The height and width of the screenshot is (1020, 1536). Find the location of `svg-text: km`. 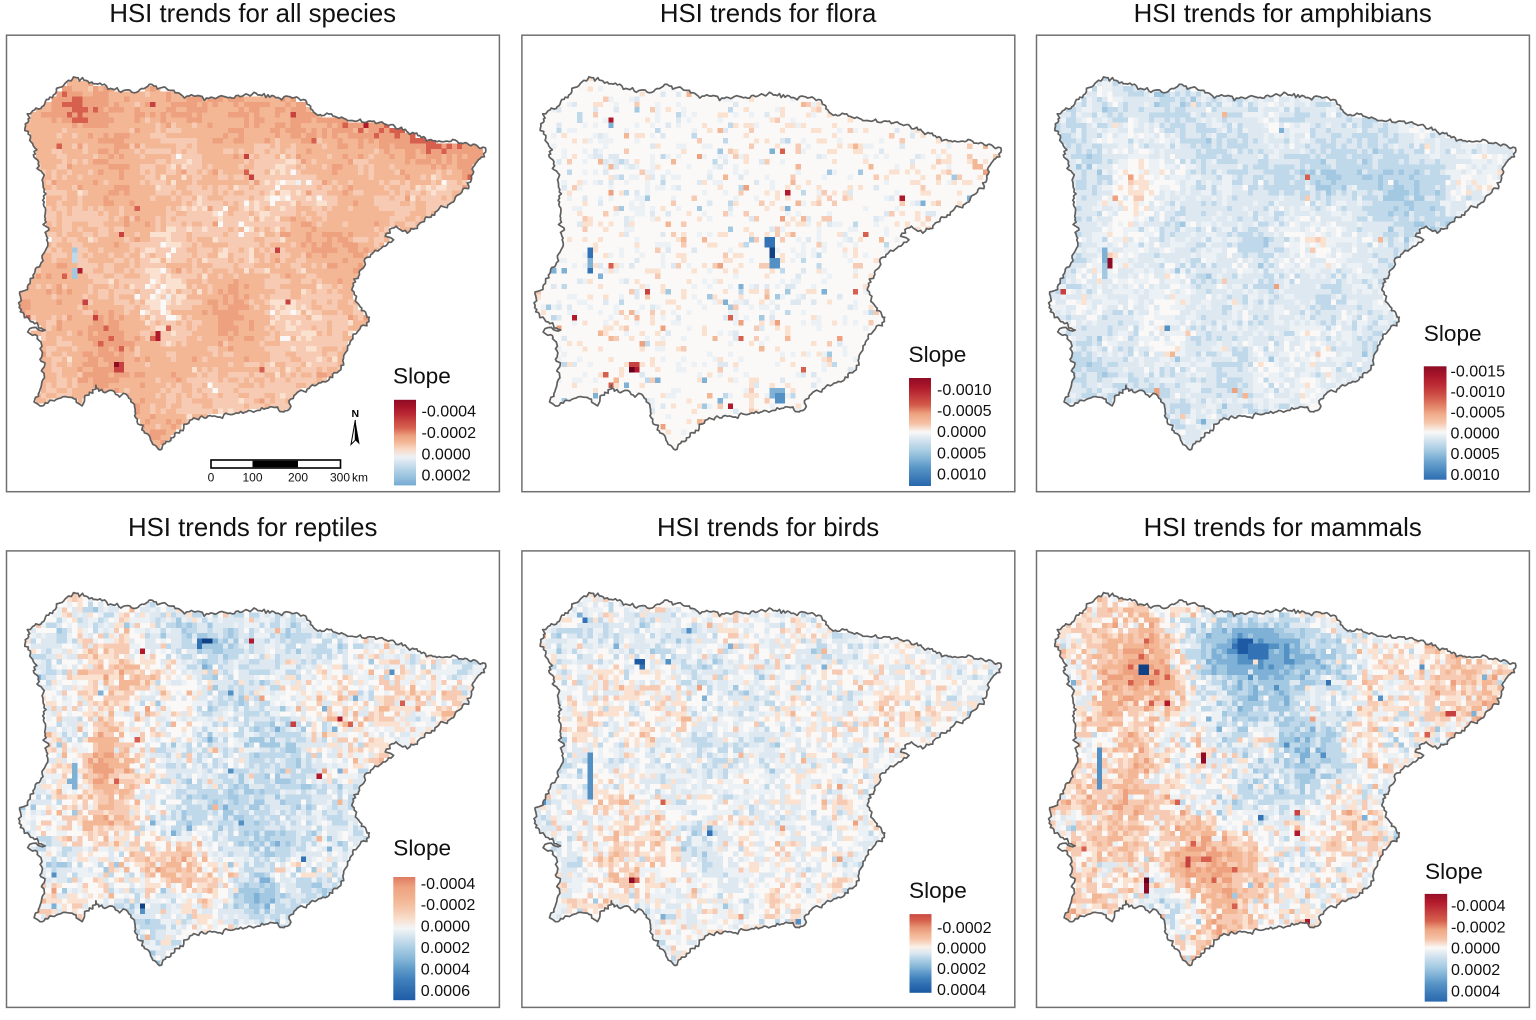

svg-text: km is located at coordinates (360, 478).